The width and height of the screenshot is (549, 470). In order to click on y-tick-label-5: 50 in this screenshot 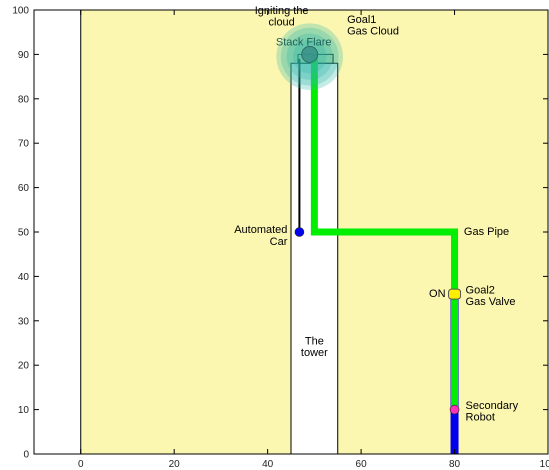, I will do `click(24, 233)`.